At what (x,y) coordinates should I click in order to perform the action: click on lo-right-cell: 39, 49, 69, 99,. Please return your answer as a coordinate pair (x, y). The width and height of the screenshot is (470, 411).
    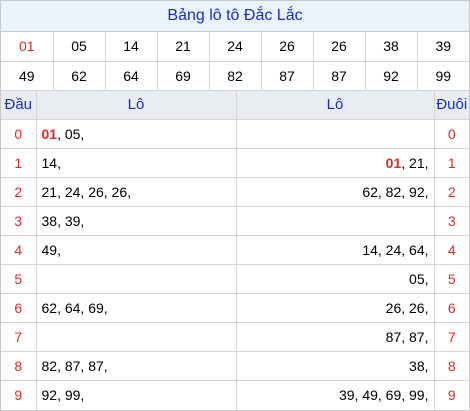
    Looking at the image, I should click on (335, 395).